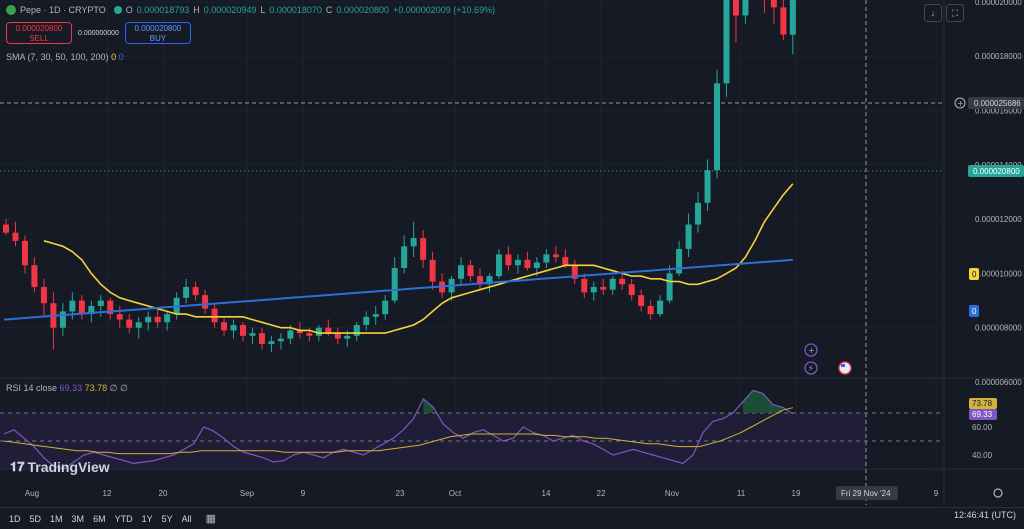 The height and width of the screenshot is (529, 1024). I want to click on plus-event-icon, so click(811, 350).